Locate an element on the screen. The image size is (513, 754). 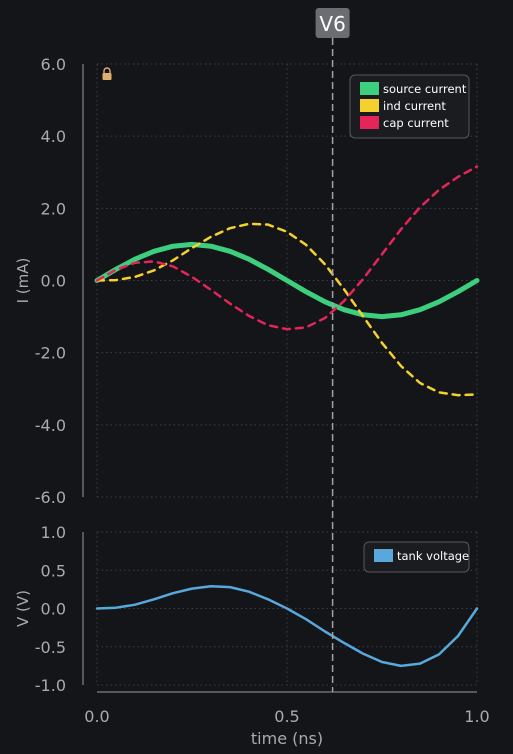
x-axis-label: time (ns) is located at coordinates (287, 738).